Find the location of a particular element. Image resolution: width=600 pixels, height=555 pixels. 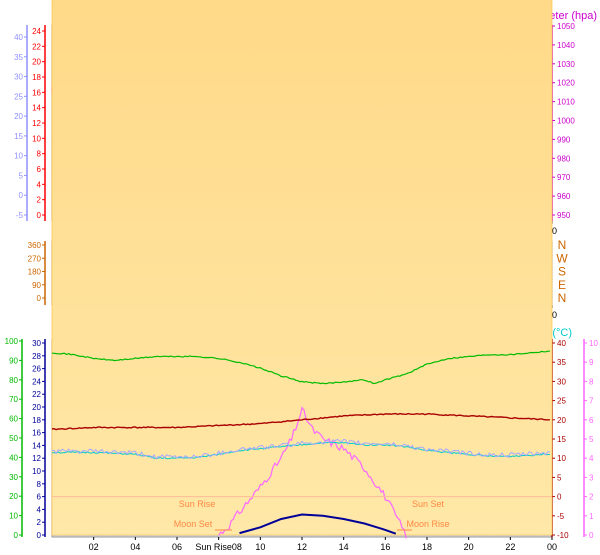

x-tick-label: 12 is located at coordinates (302, 547).